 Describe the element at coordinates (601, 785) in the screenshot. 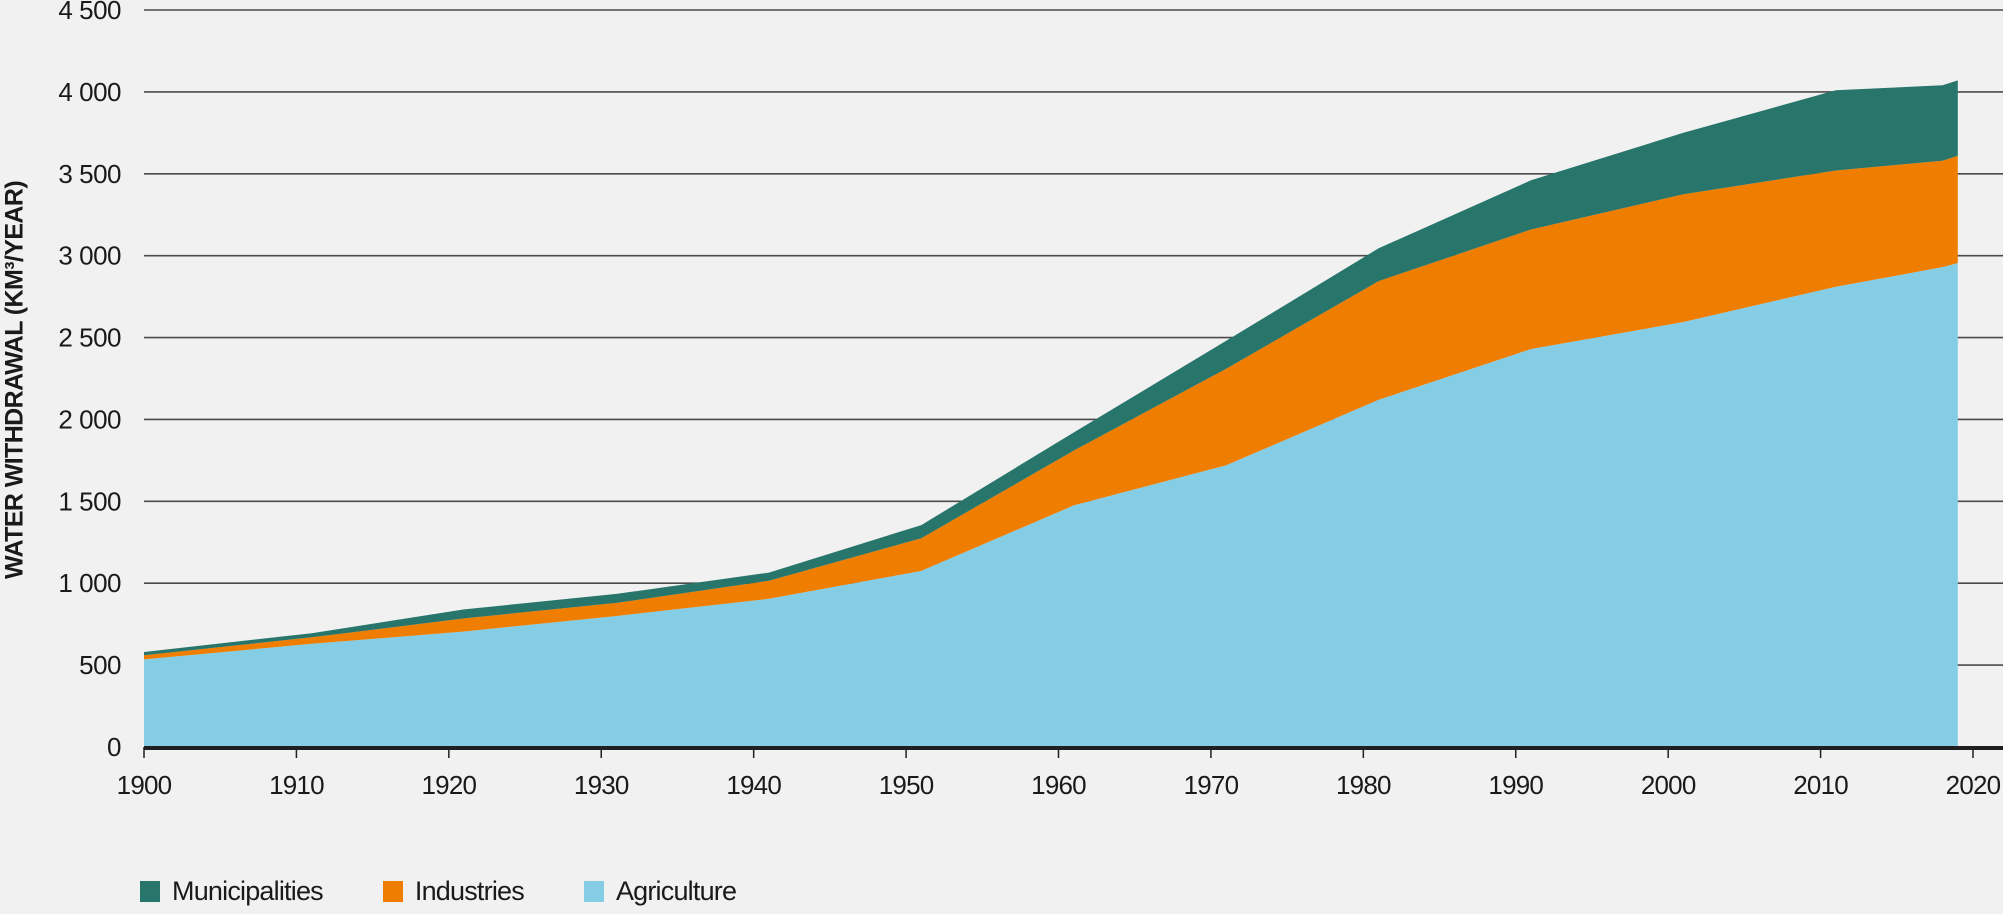

I see `x-tick-label: 1930` at that location.